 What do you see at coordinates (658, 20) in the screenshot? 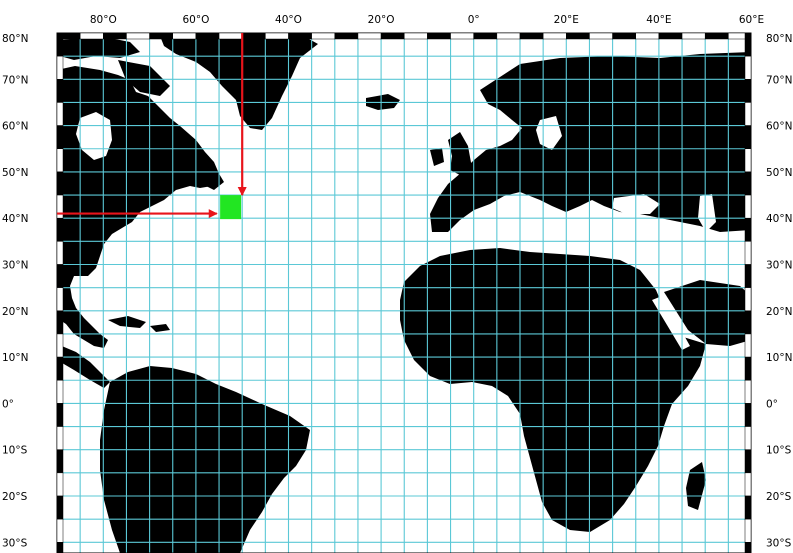
I see `longitude-label: 40°E` at bounding box center [658, 20].